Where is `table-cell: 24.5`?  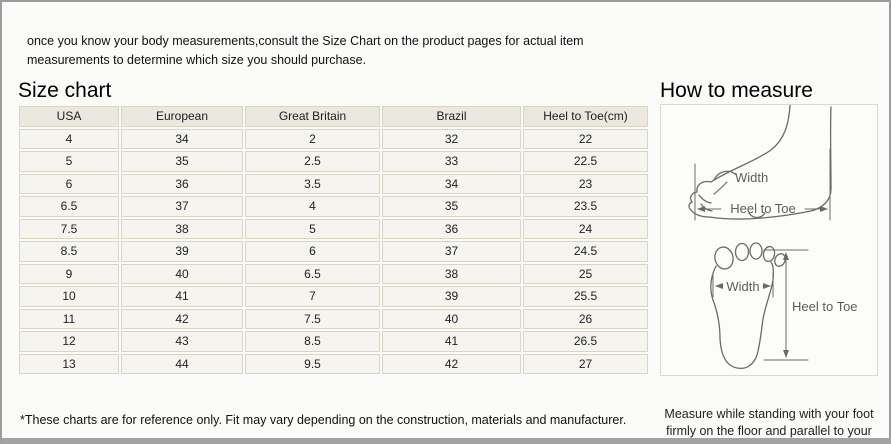
table-cell: 24.5 is located at coordinates (585, 251).